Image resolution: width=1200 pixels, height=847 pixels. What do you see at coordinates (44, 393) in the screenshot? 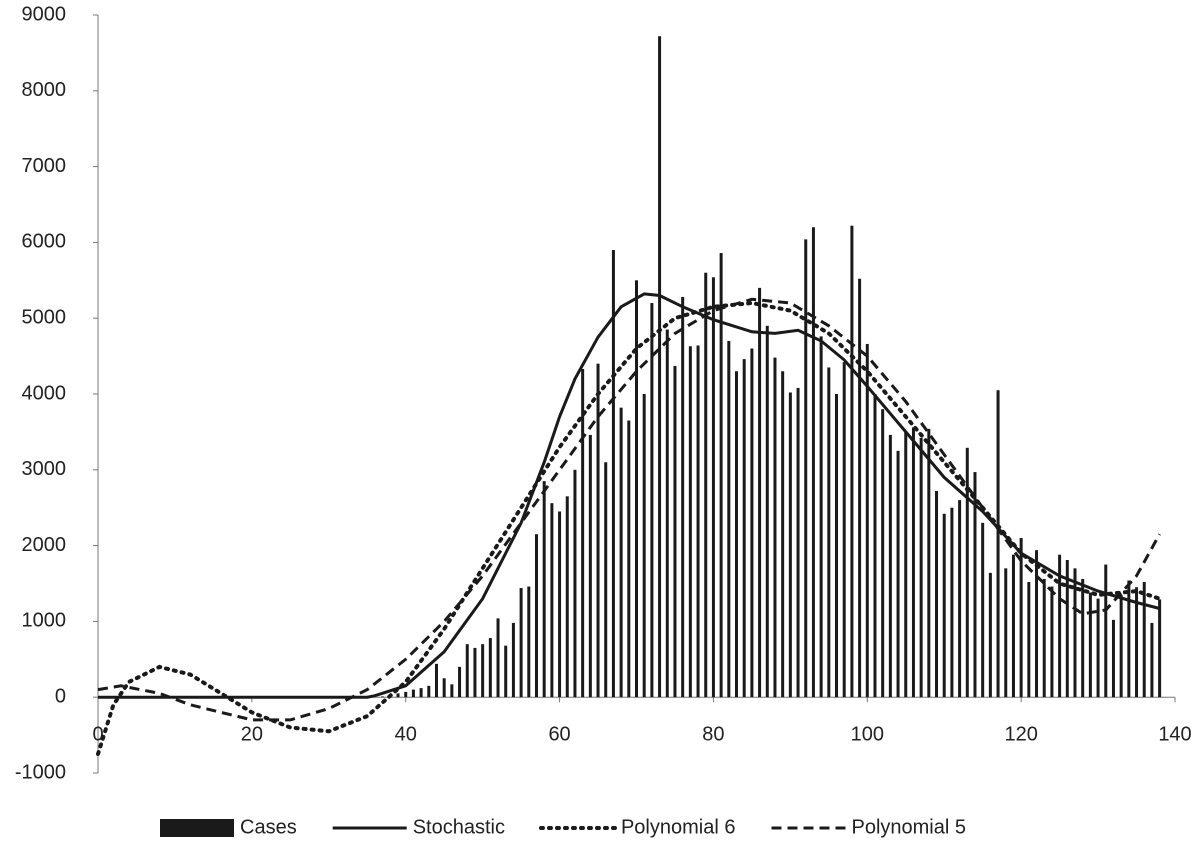
I see `y-tick-label: 4000` at bounding box center [44, 393].